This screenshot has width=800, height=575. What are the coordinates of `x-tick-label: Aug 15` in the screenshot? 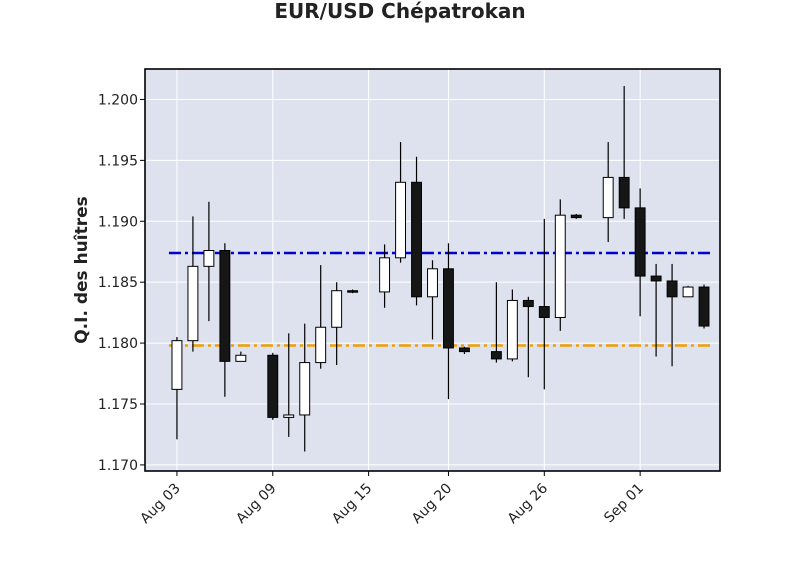 It's located at (352, 504).